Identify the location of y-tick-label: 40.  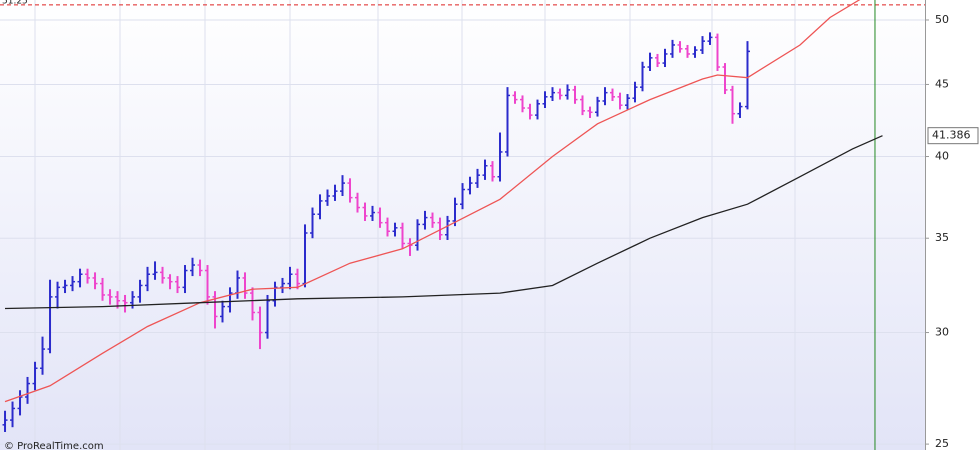
(942, 156).